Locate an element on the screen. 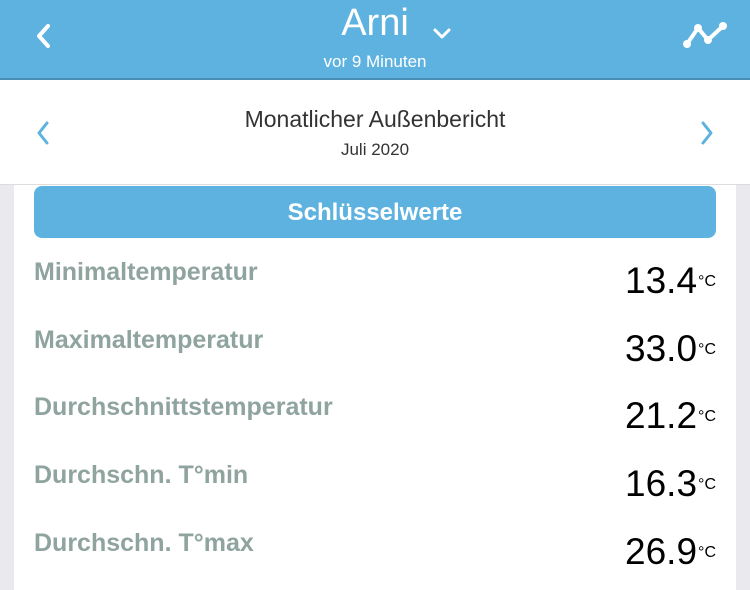 The width and height of the screenshot is (750, 590). section-header-key-values: Schlüsselwerte is located at coordinates (375, 212).